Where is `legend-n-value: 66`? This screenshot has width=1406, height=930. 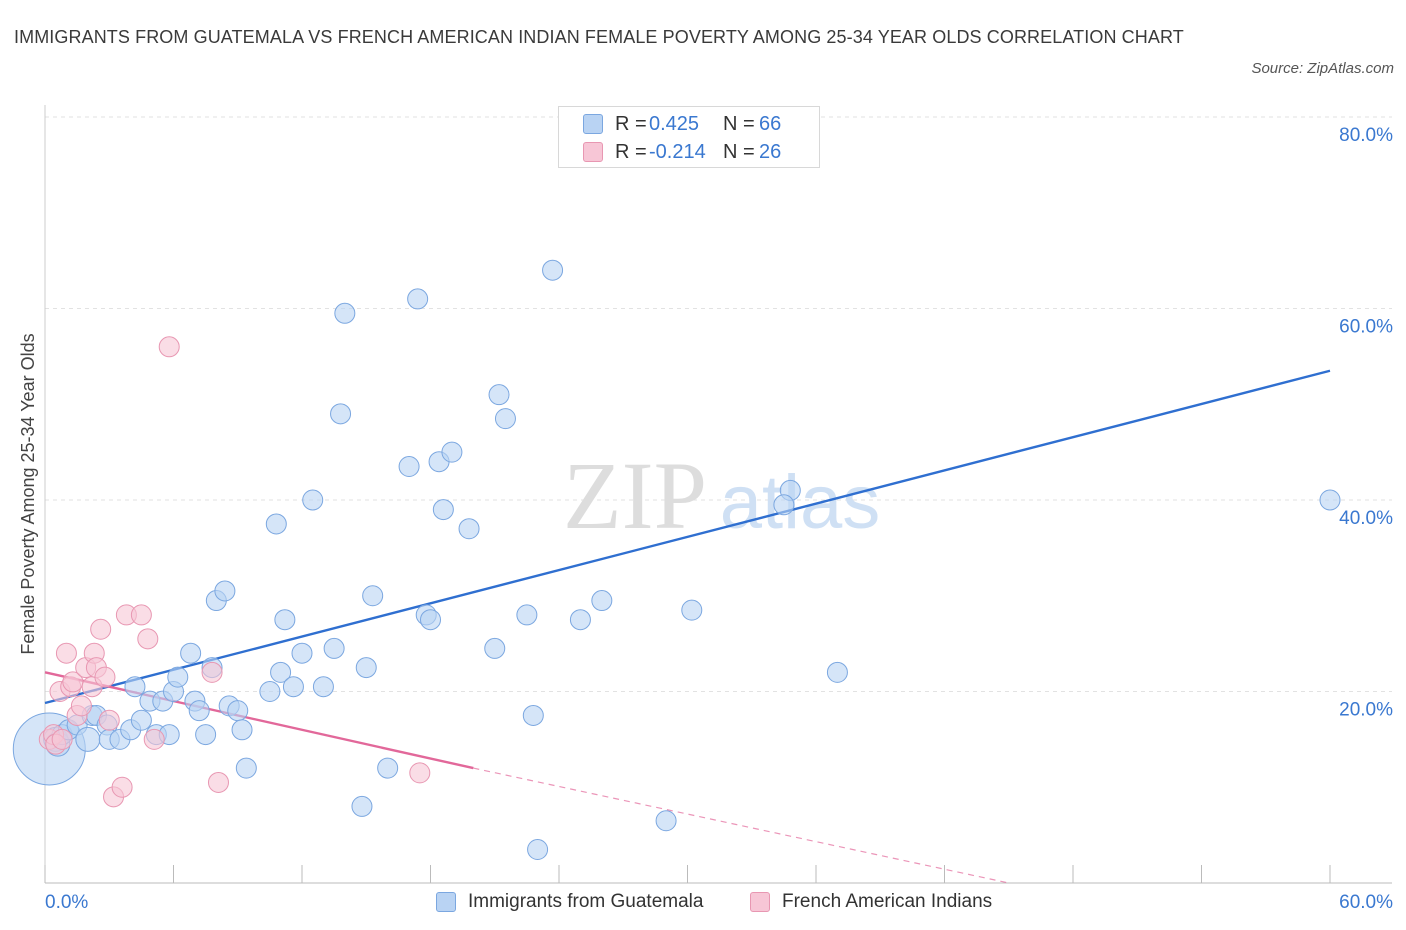 legend-n-value: 66 is located at coordinates (770, 123).